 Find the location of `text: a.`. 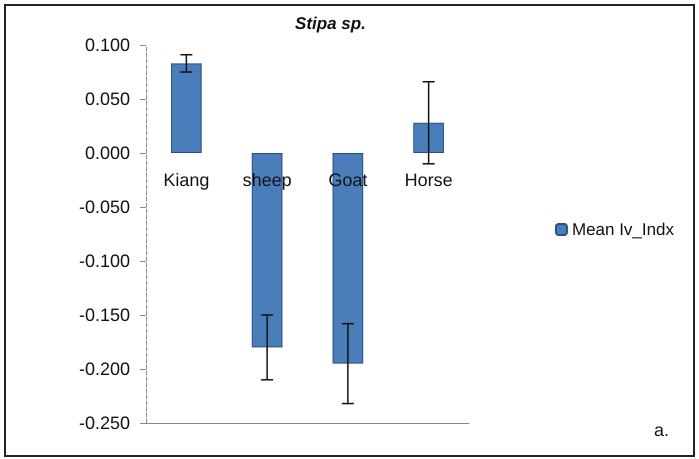

text: a. is located at coordinates (662, 430).